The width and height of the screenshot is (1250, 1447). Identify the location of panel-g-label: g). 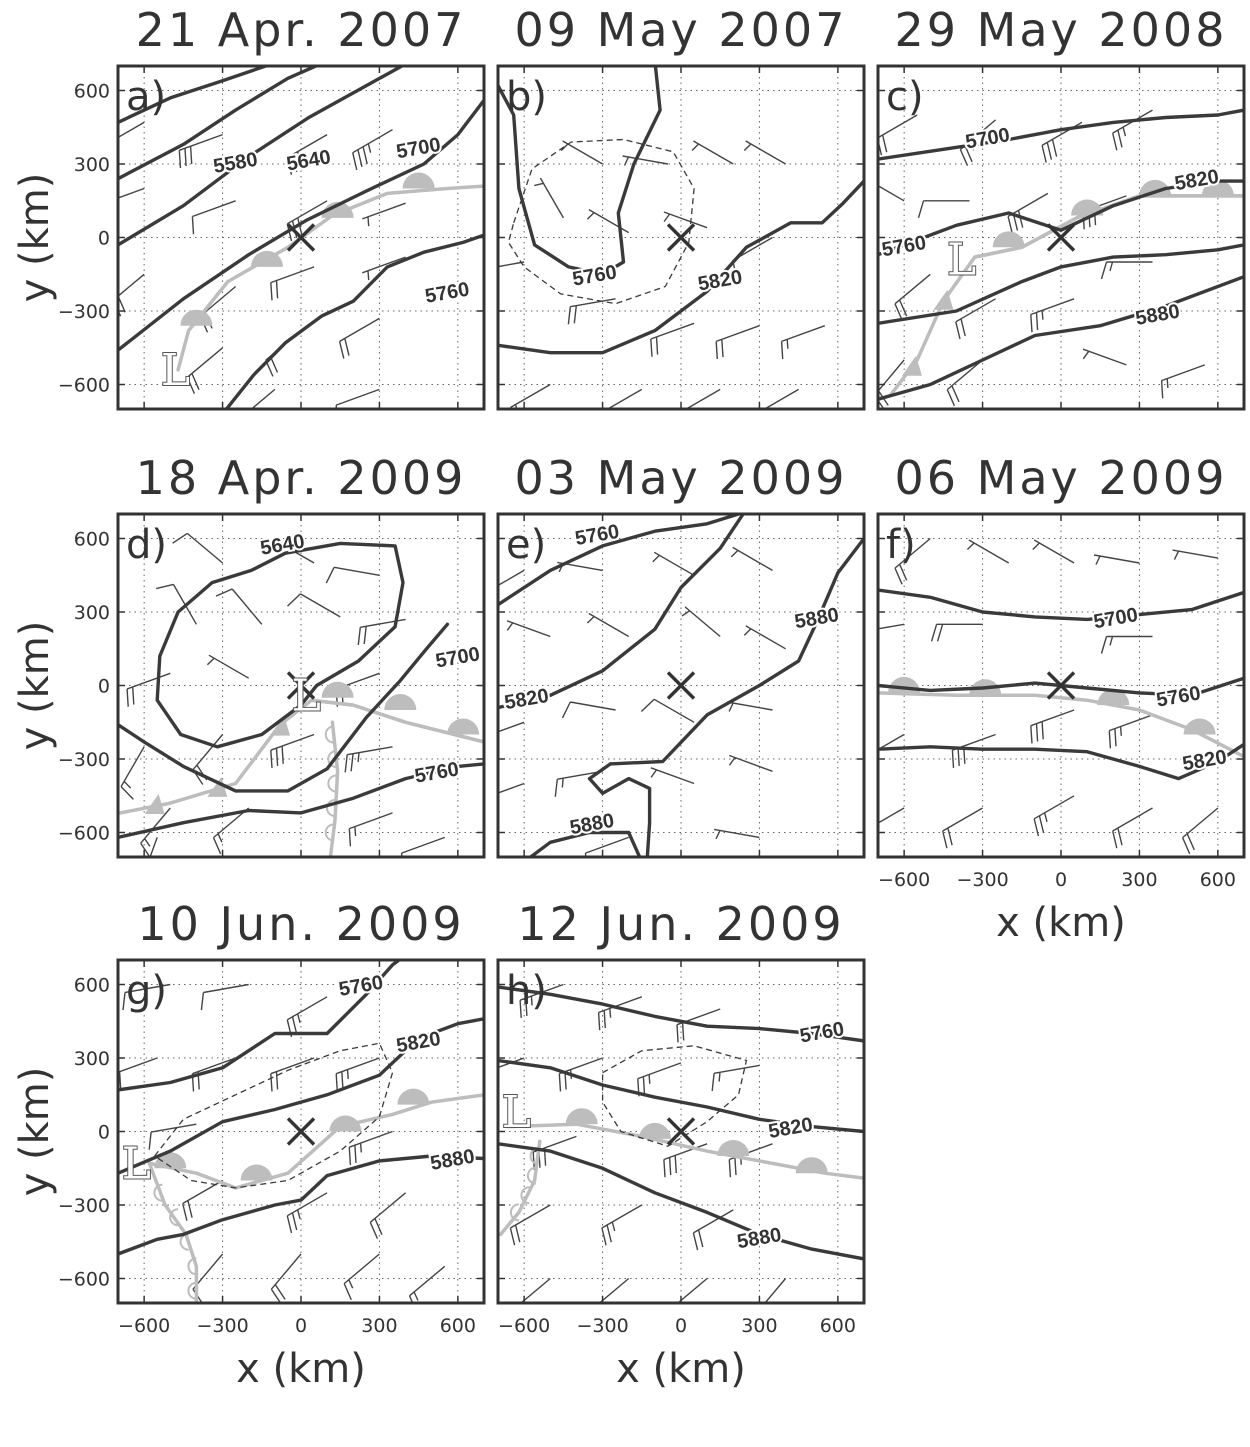
(146, 991).